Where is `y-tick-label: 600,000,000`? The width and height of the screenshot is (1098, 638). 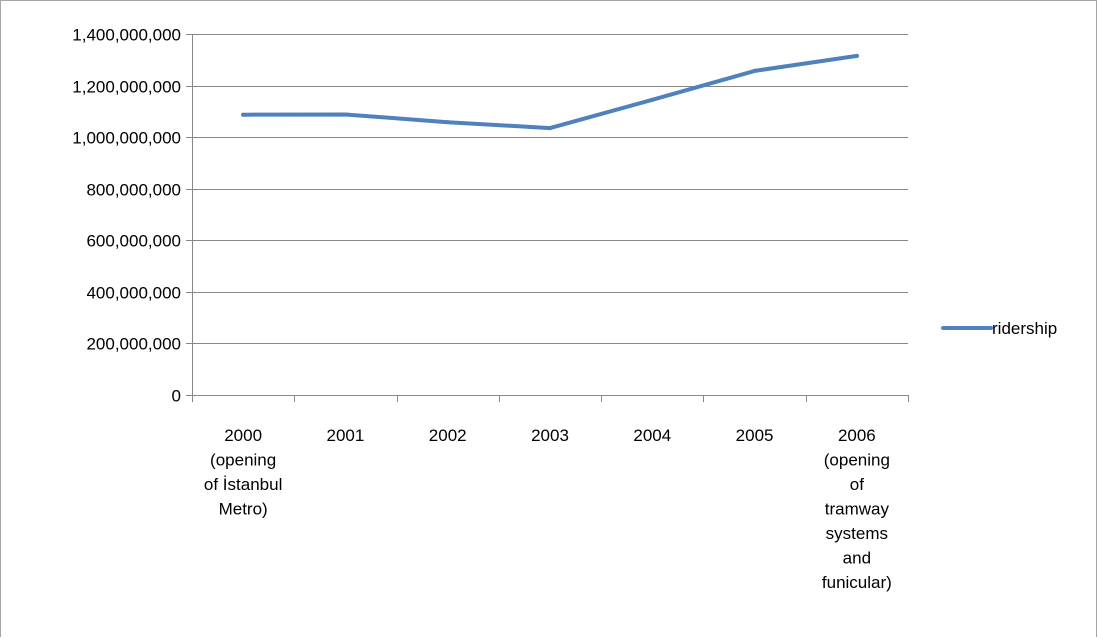 y-tick-label: 600,000,000 is located at coordinates (133, 241).